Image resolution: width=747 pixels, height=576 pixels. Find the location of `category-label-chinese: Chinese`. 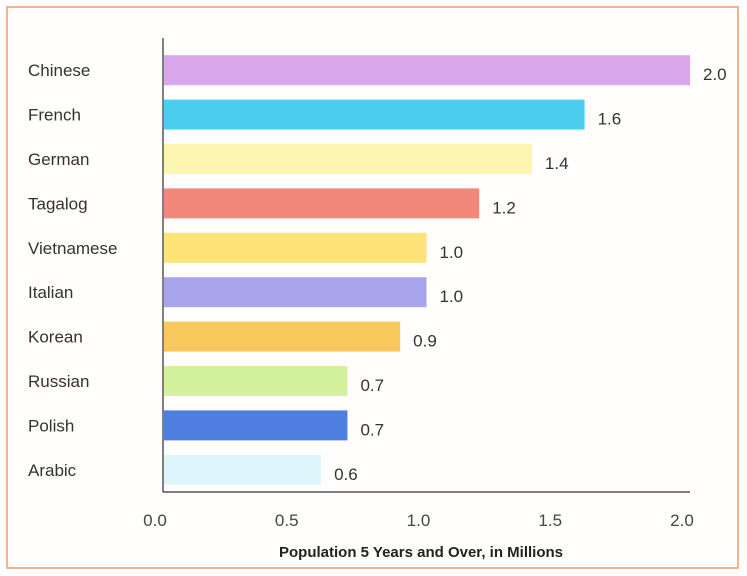

category-label-chinese: Chinese is located at coordinates (59, 70).